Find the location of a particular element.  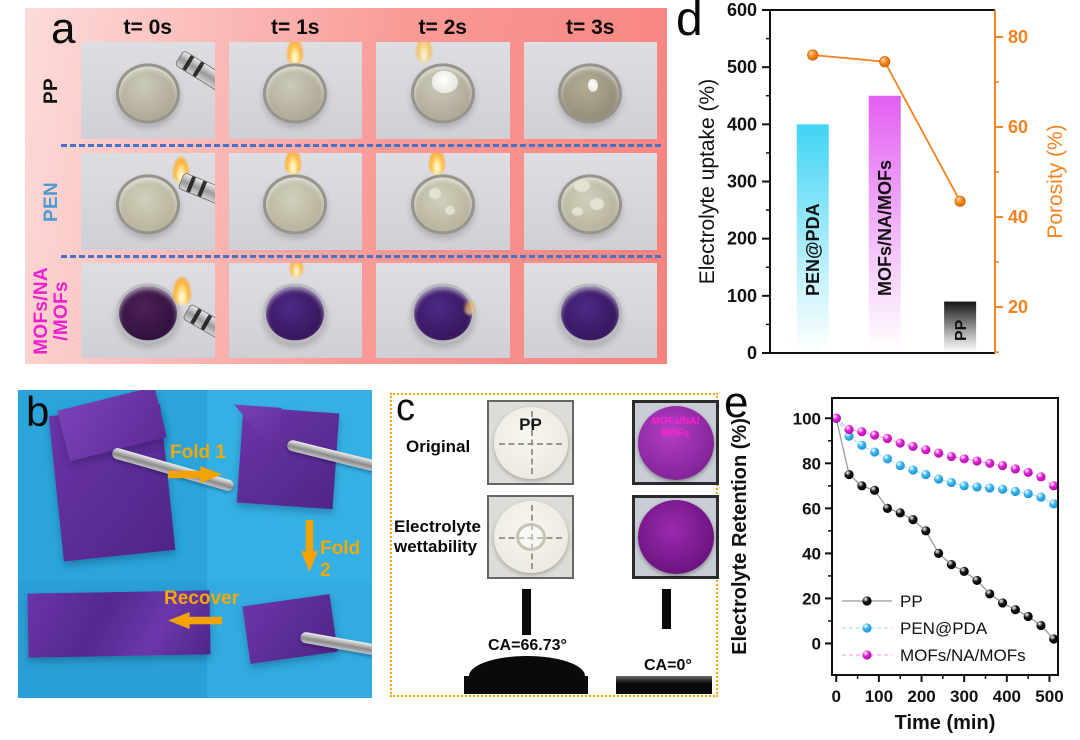

pp-disc-wetted is located at coordinates (530, 537).